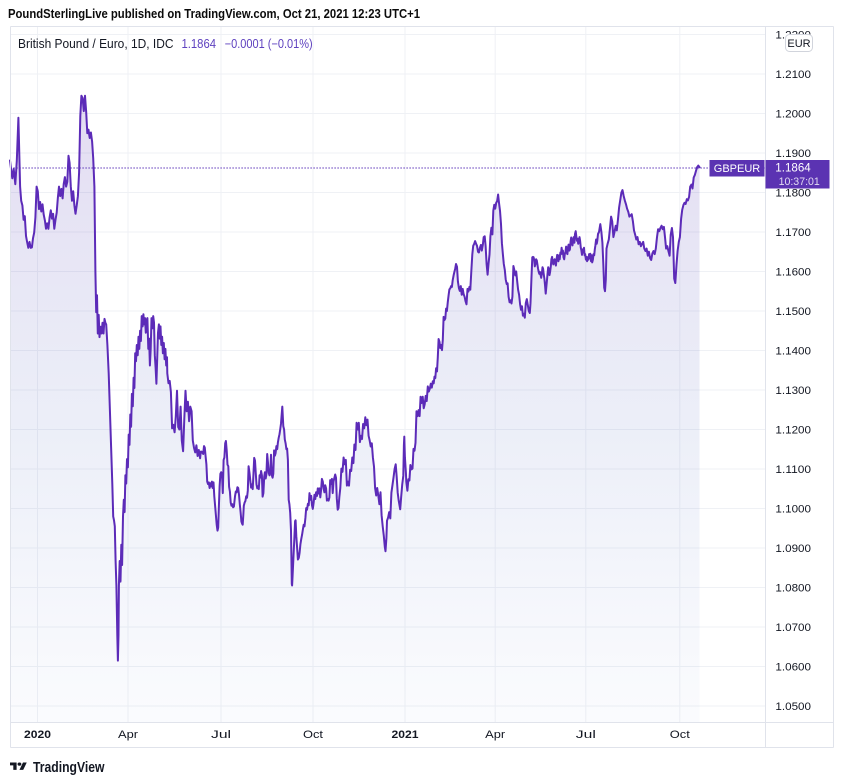 This screenshot has width=843, height=784. I want to click on svg-text: 1.1800, so click(793, 193).